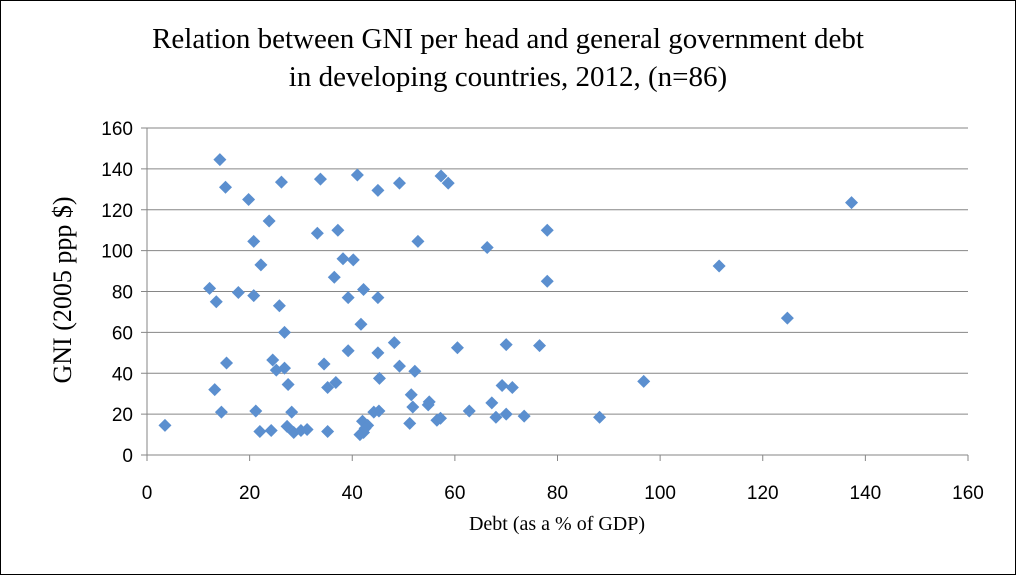 This screenshot has height=575, width=1016. Describe the element at coordinates (147, 493) in the screenshot. I see `x-tick-label: 0` at that location.